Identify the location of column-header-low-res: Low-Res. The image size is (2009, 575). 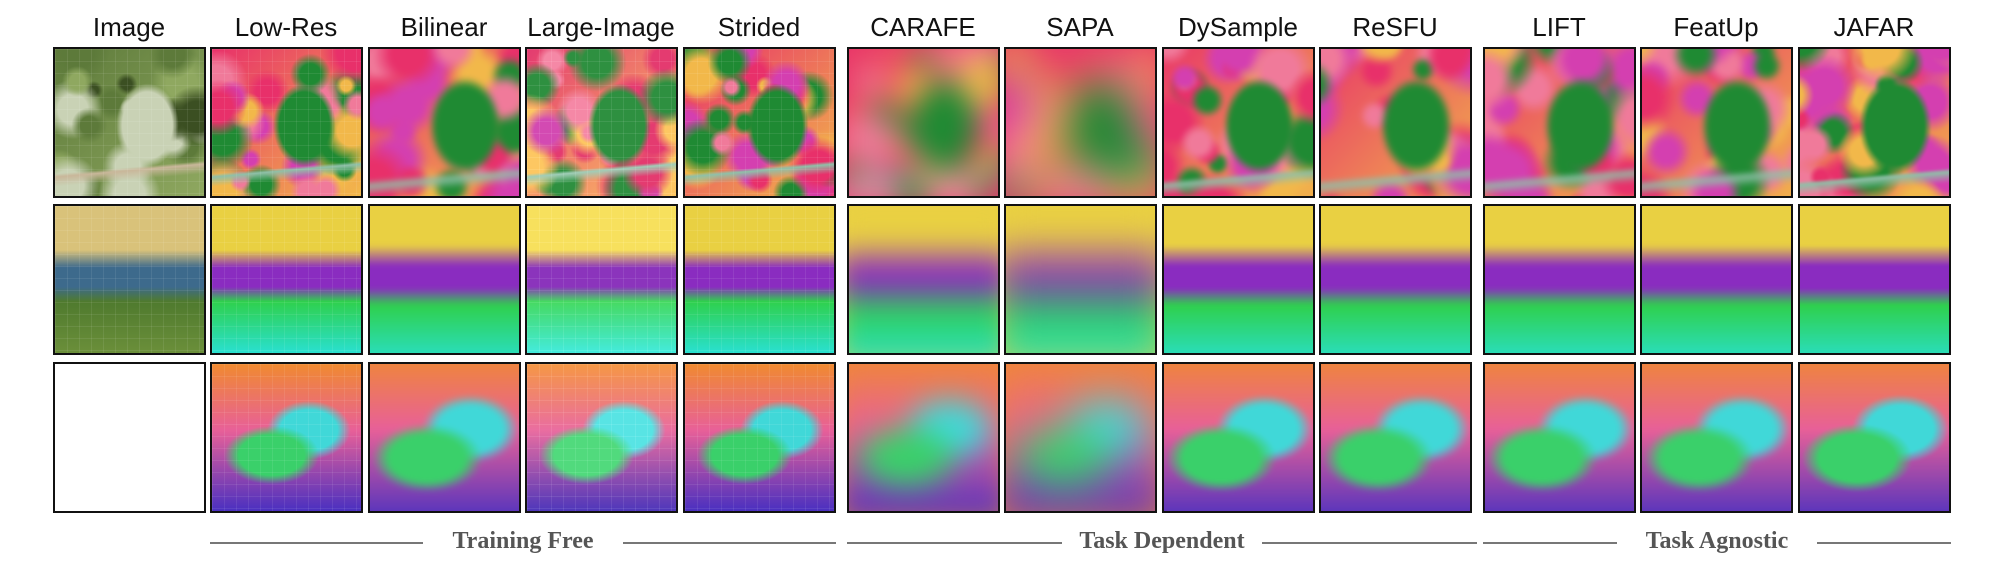
(286, 27).